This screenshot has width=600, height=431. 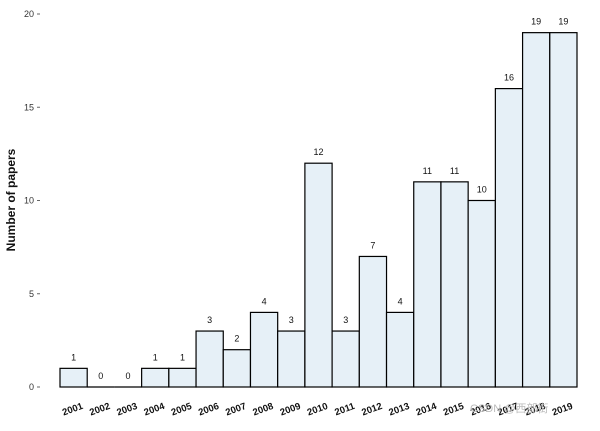 I want to click on x-tick-label-2013: 2013, so click(x=399, y=410).